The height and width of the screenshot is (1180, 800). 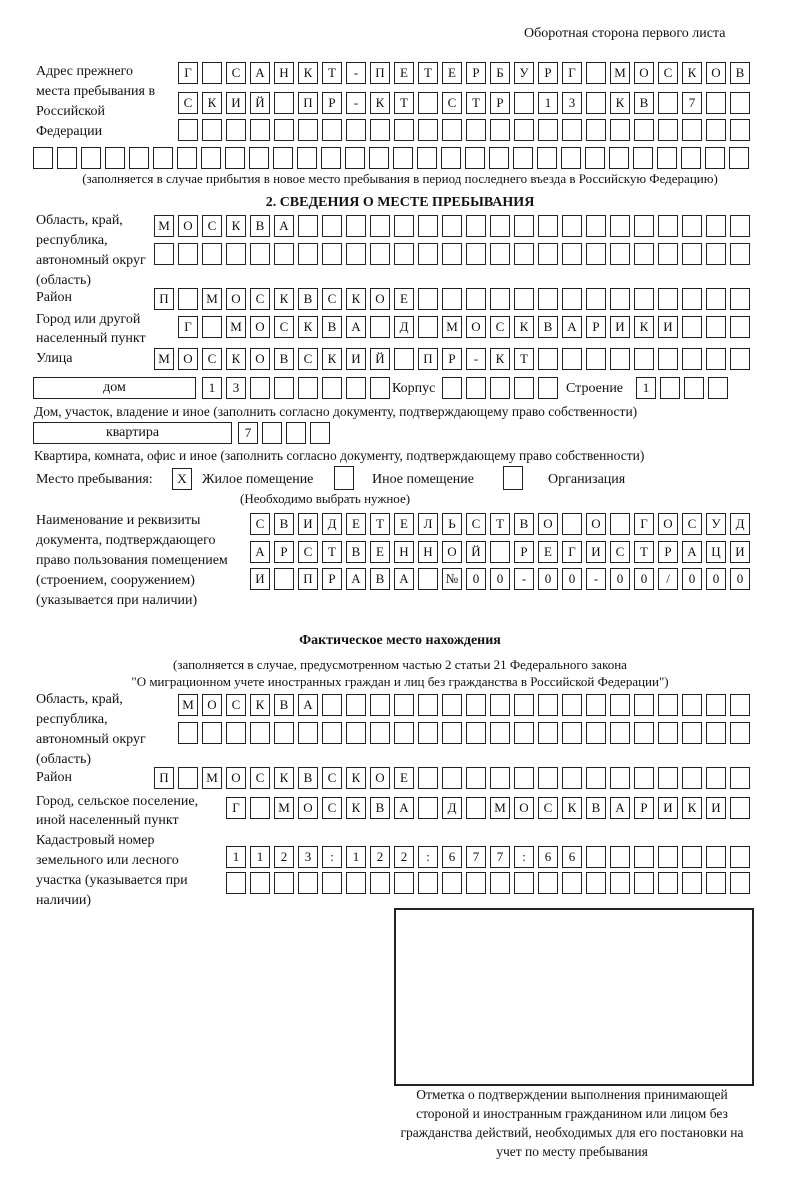 I want to click on document-row-cell: Д, so click(x=332, y=524).